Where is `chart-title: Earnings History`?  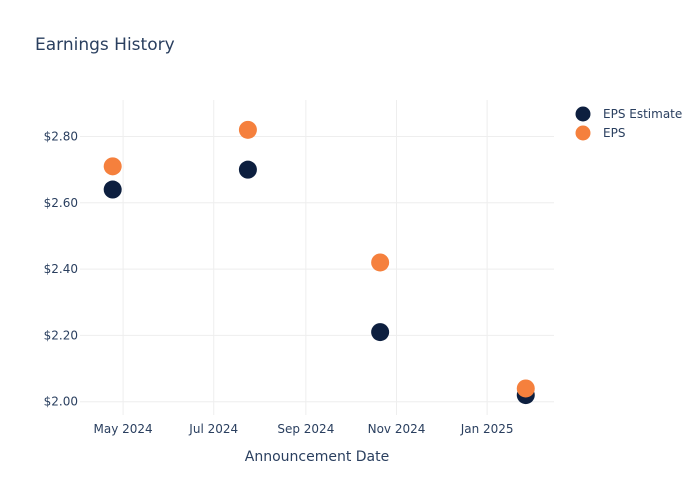 chart-title: Earnings History is located at coordinates (105, 45).